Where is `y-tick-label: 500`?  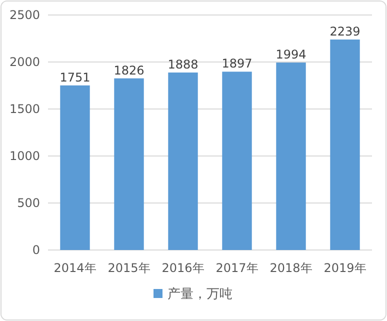 y-tick-label: 500 is located at coordinates (28, 203).